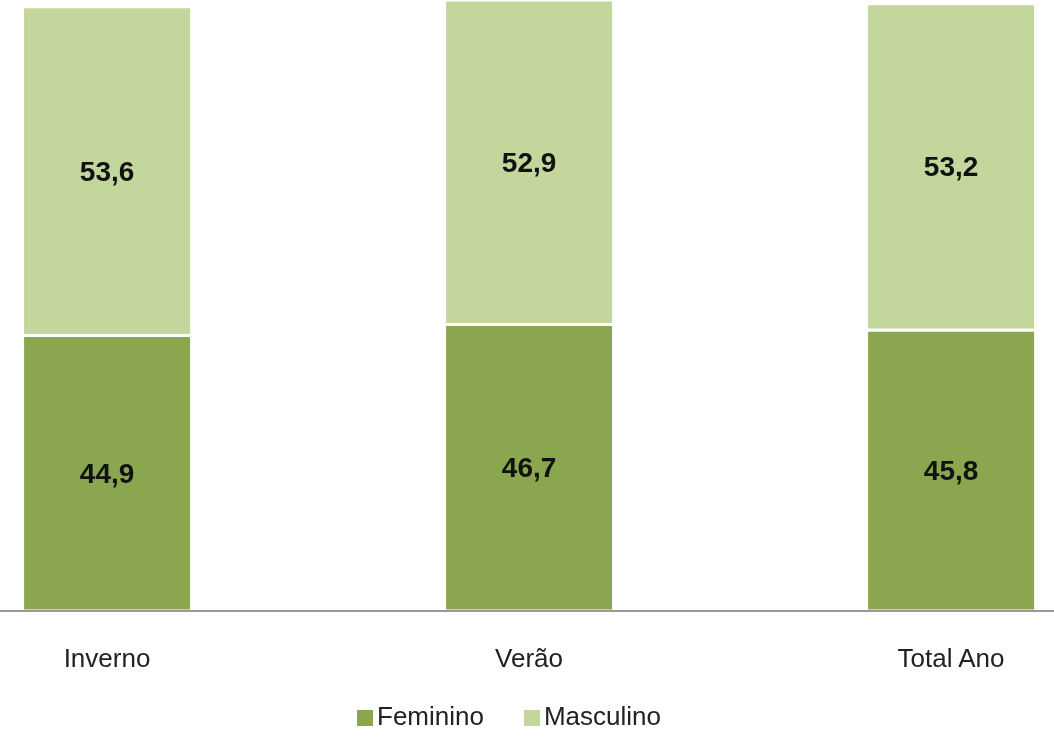 This screenshot has height=742, width=1054. I want to click on data-label: 52,9, so click(529, 162).